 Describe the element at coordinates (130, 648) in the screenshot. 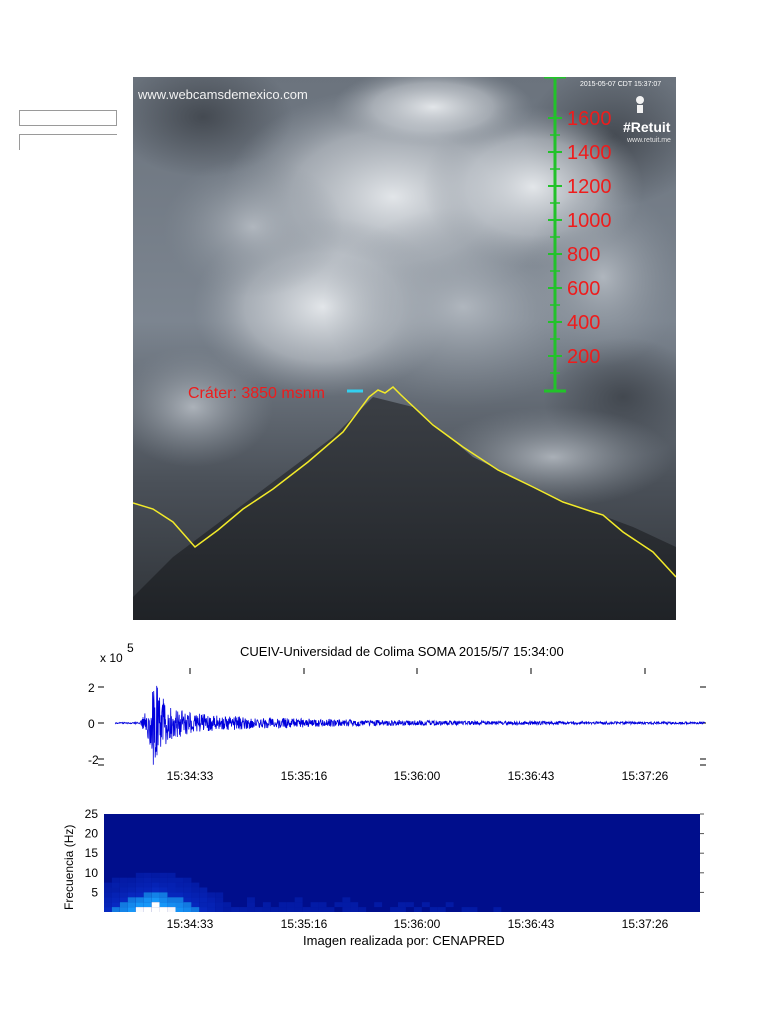

I see `y-exponent: 5` at that location.